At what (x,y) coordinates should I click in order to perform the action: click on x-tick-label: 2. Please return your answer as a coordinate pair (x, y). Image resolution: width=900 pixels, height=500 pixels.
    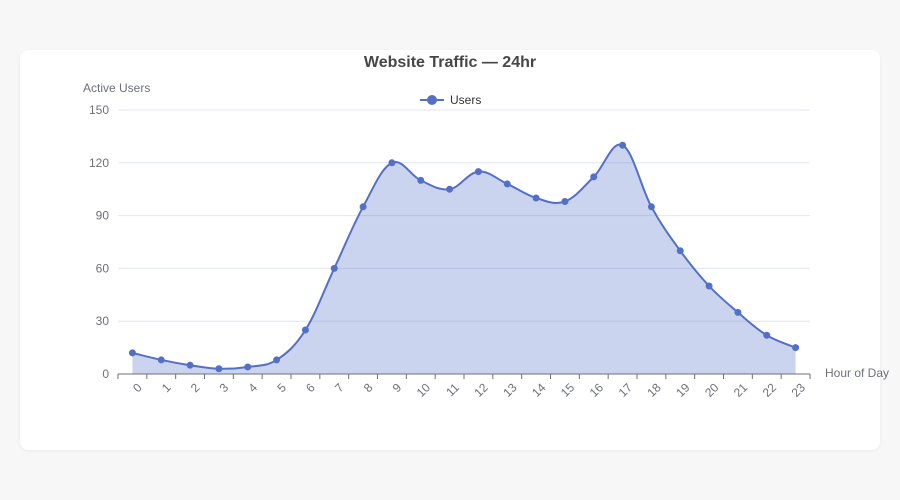
    Looking at the image, I should click on (195, 387).